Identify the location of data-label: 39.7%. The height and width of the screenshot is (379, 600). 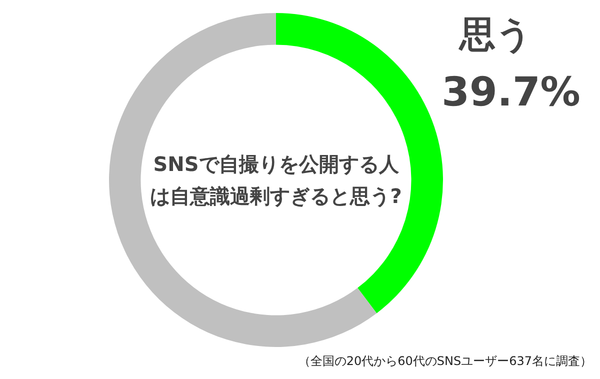
(511, 92).